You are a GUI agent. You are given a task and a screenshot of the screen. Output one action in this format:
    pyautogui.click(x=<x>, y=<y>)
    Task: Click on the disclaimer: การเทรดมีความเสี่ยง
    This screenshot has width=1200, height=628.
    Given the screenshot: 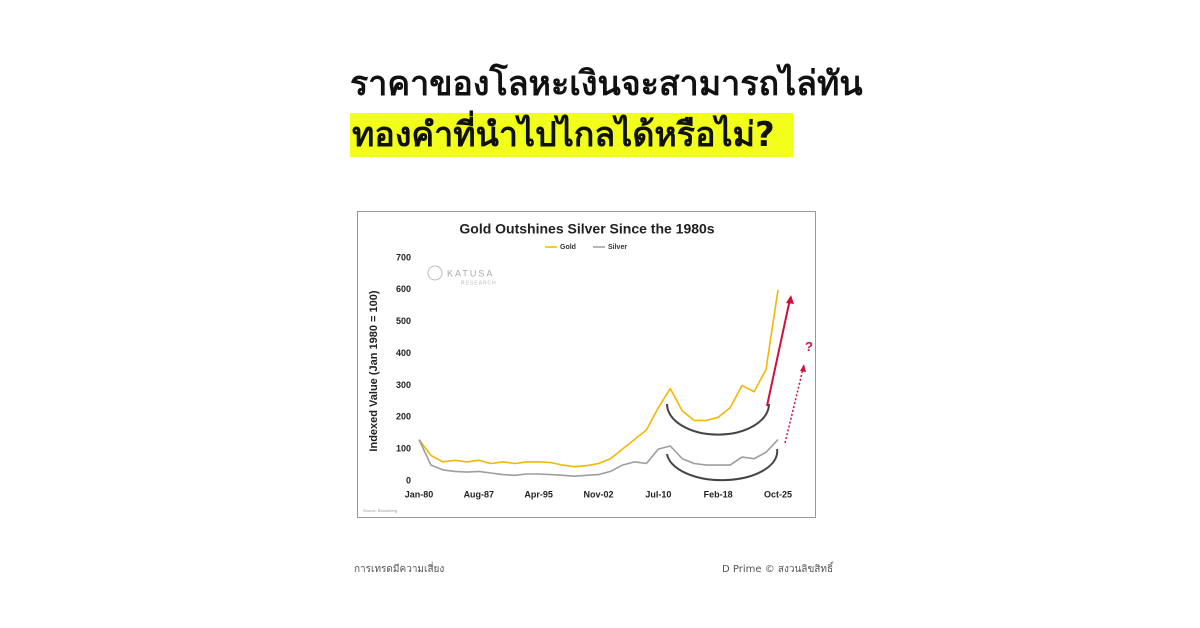 What is the action you would take?
    pyautogui.click(x=399, y=569)
    